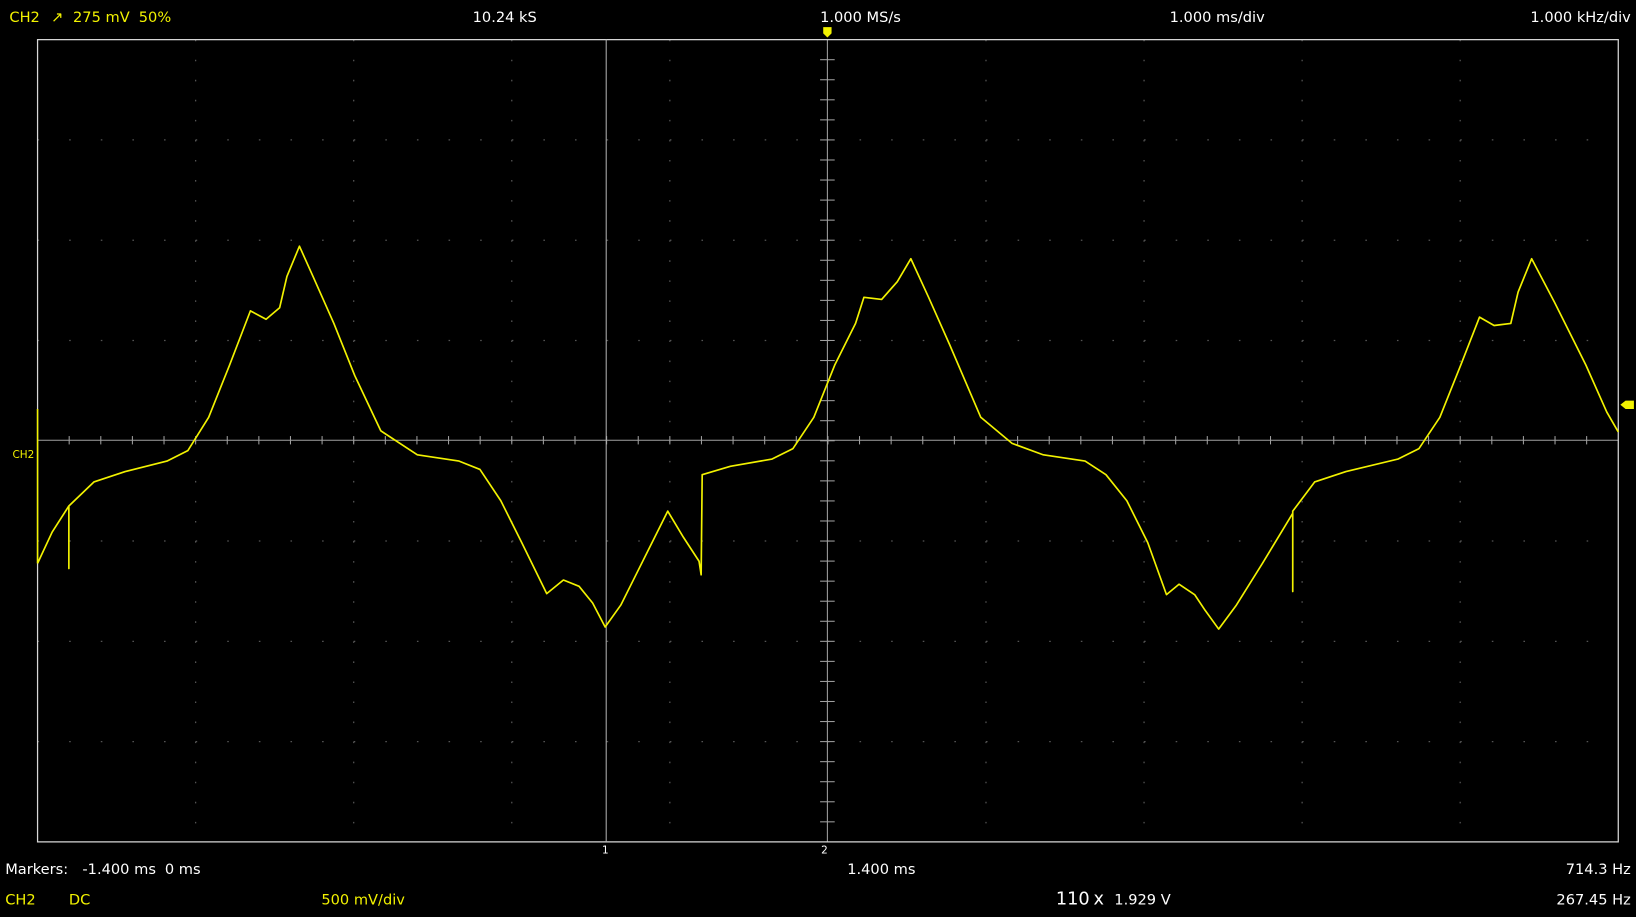 Image resolution: width=1636 pixels, height=917 pixels. Describe the element at coordinates (1217, 17) in the screenshot. I see `time-scale: 1.000 ms/div` at that location.